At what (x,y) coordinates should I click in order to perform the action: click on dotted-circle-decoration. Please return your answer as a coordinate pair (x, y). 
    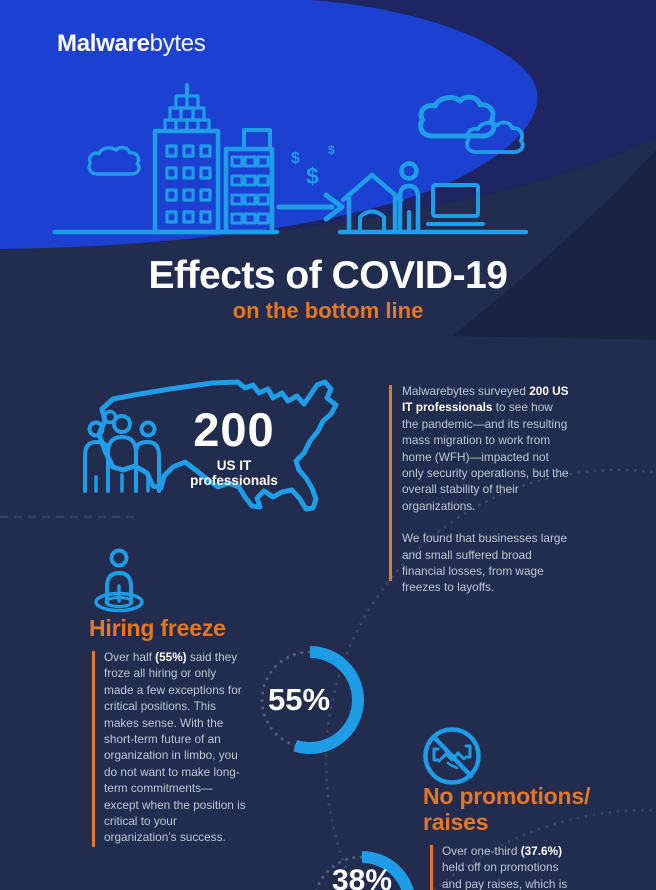
    Looking at the image, I should click on (544, 849).